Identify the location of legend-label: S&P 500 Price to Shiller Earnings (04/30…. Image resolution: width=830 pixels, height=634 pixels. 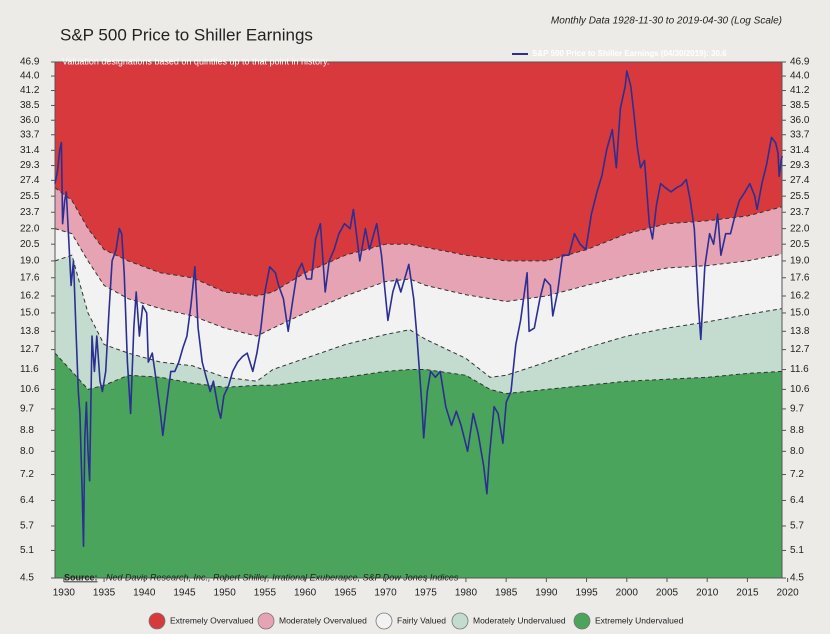
(629, 53).